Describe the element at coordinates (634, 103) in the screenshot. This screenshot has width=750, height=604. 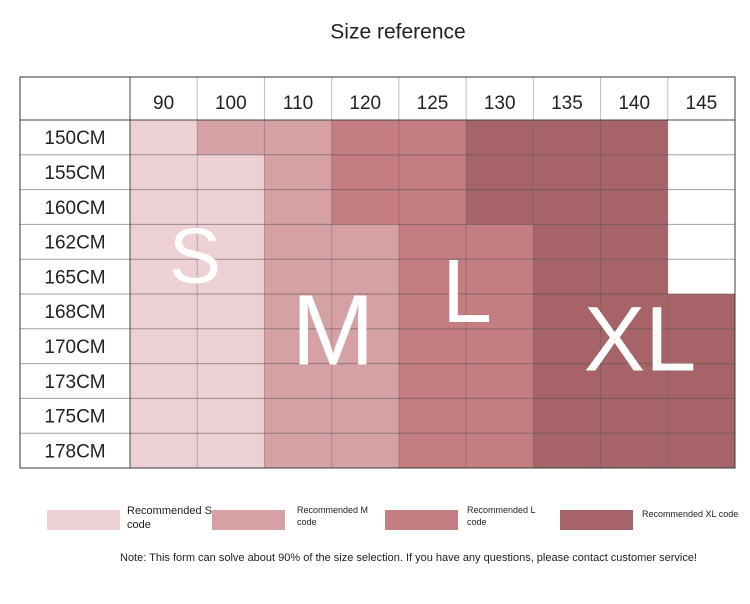
I see `column-header: 140` at that location.